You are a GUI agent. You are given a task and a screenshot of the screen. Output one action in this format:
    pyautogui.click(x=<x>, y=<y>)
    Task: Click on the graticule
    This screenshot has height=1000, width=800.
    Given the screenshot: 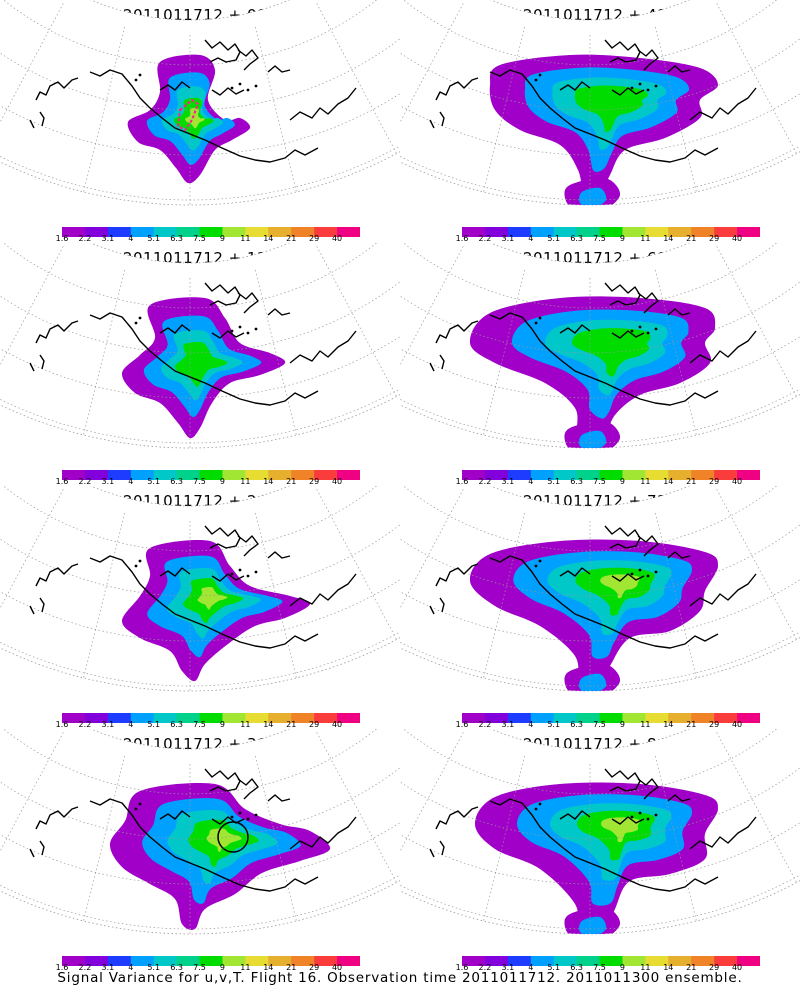 What is the action you would take?
    pyautogui.click(x=200, y=588)
    